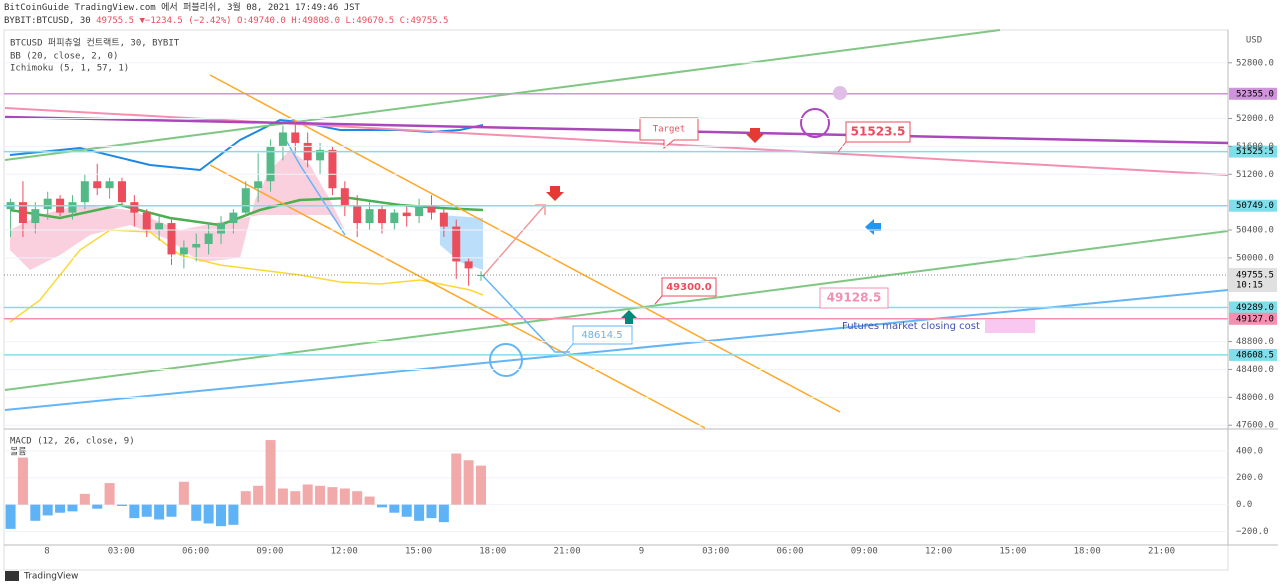  I want to click on y-tick-label: 50400.0, so click(1255, 231).